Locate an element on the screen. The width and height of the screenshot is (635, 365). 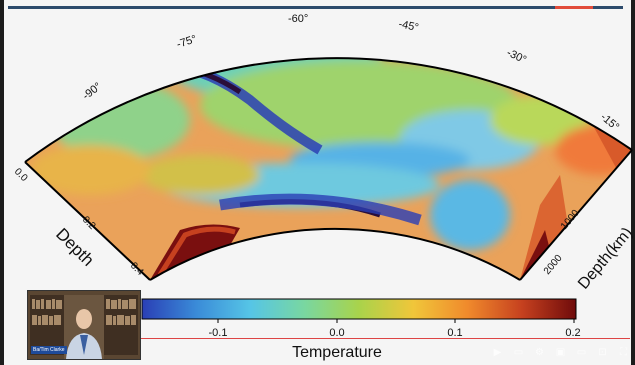
presenter-webcam: Ba/Tim Clarke is located at coordinates (84, 325).